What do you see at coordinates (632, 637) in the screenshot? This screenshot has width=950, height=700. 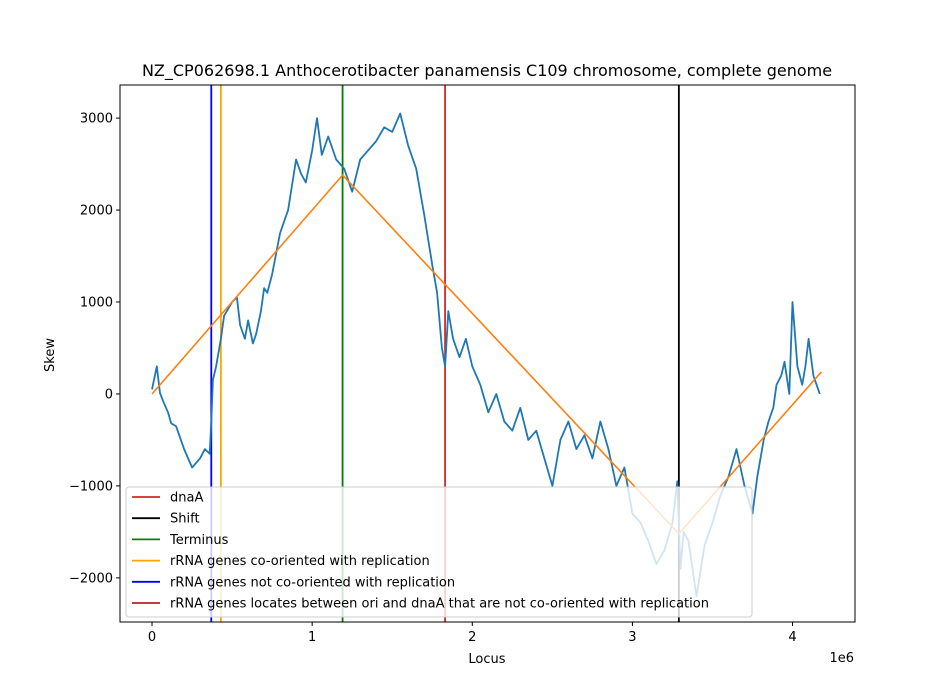 I see `x-tick-label-3: 3` at bounding box center [632, 637].